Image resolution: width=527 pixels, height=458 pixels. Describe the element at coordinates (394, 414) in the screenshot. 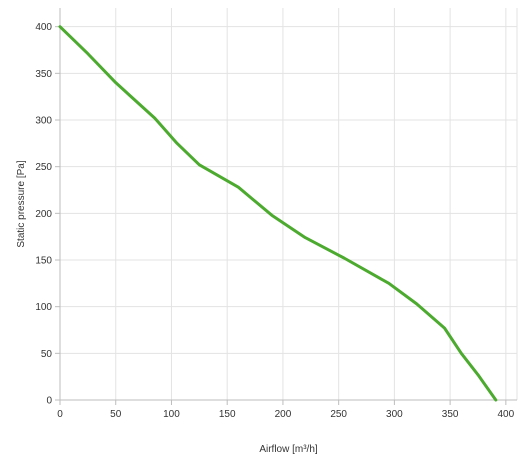

I see `x-tick-label: 300` at that location.